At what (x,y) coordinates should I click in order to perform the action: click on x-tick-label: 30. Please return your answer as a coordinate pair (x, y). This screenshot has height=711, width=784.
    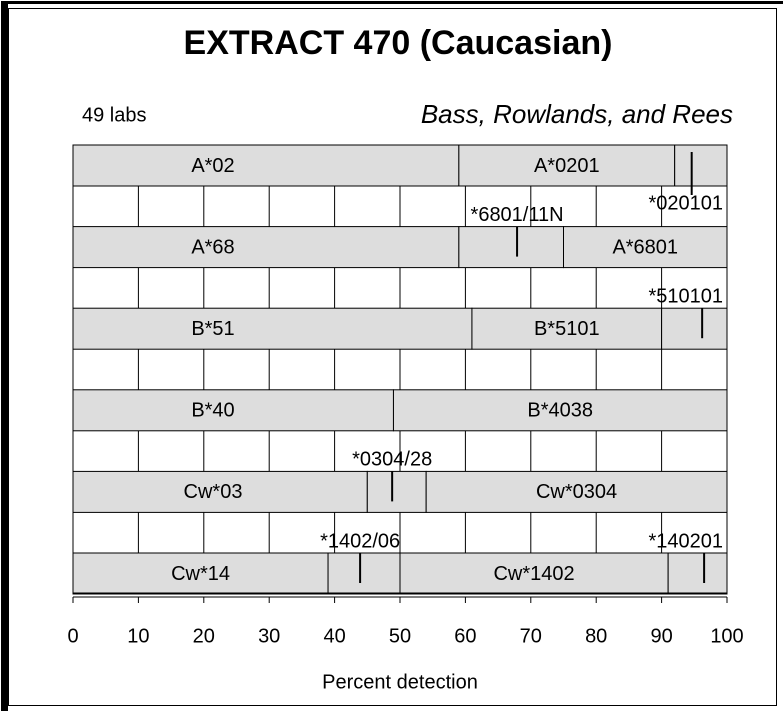
    Looking at the image, I should click on (269, 636).